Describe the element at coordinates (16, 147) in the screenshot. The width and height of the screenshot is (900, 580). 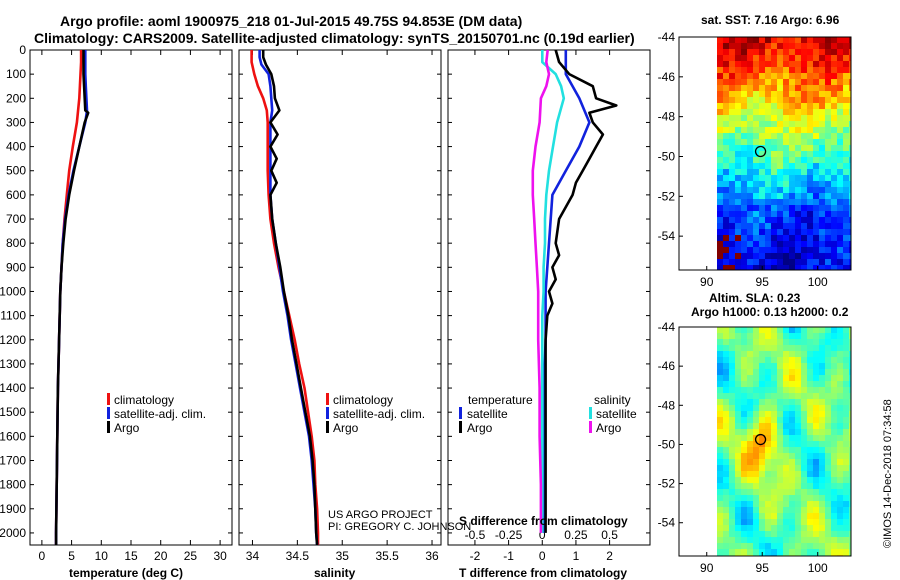
I see `depth-tick-label: 400` at that location.